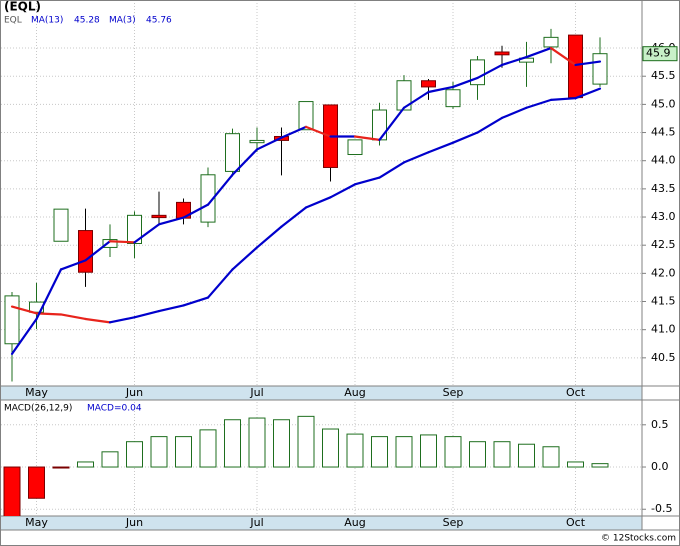  Describe the element at coordinates (638, 539) in the screenshot. I see `footer: © 12Stocks.com` at that location.